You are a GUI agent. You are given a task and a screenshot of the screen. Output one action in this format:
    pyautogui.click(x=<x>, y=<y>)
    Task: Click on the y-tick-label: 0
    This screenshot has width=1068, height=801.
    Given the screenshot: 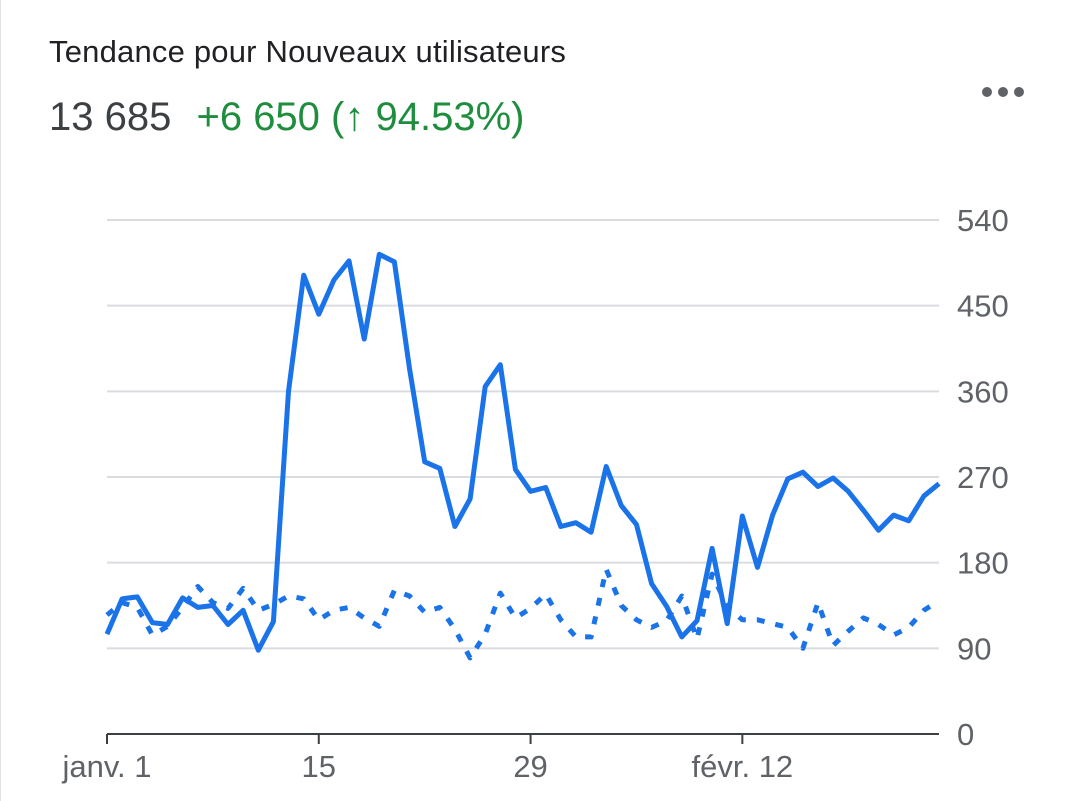 What is the action you would take?
    pyautogui.click(x=965, y=734)
    